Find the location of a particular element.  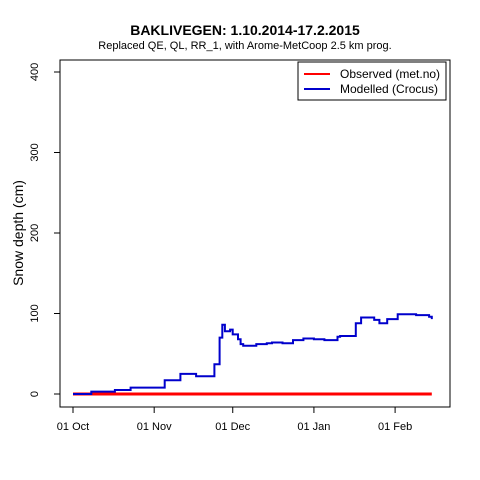

series-line-modelled is located at coordinates (253, 354).